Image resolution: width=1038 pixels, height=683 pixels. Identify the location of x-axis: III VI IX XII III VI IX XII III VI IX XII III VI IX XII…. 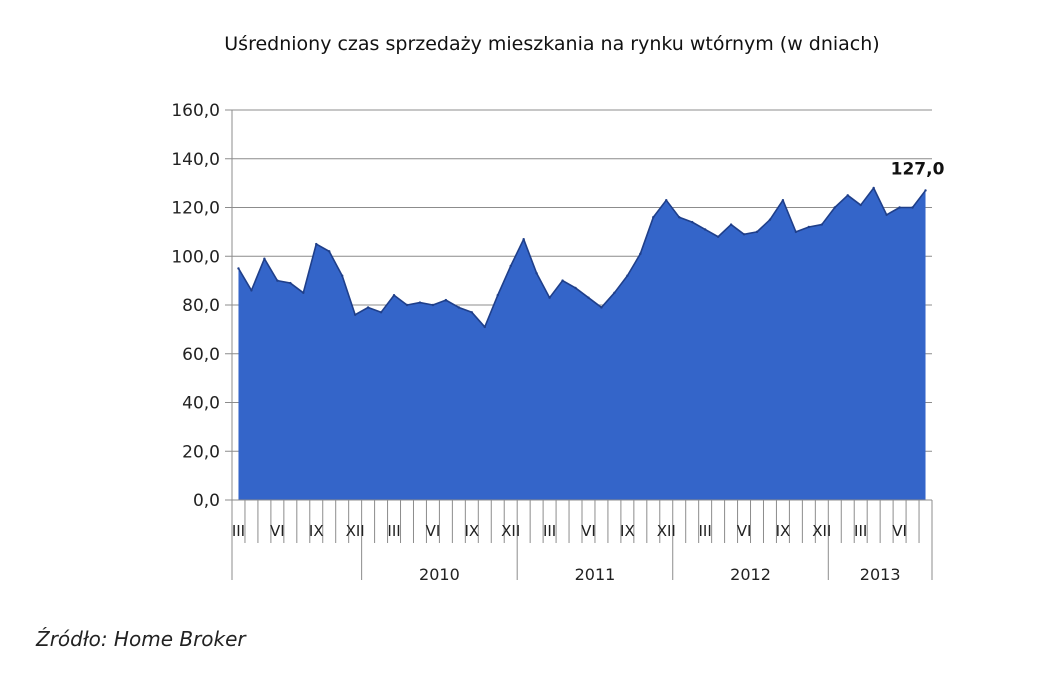
(582, 541).